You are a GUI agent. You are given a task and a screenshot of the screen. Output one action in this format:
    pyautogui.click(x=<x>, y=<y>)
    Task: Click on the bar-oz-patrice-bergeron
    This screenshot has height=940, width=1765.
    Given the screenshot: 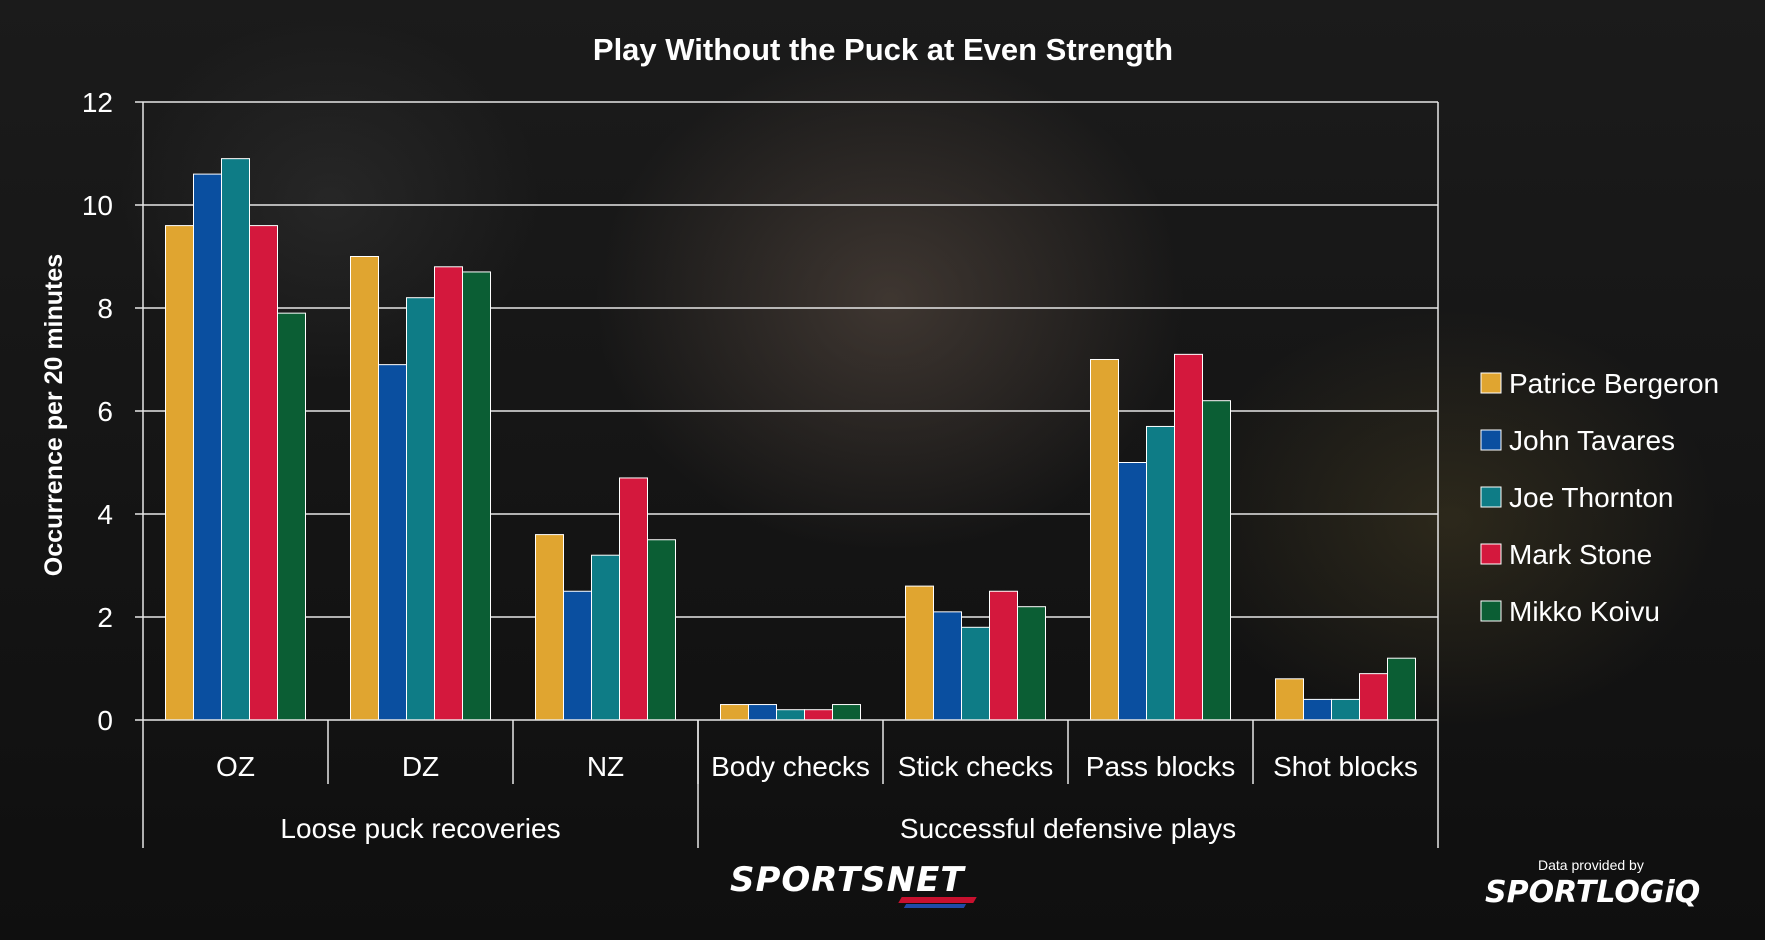 What is the action you would take?
    pyautogui.click(x=179, y=473)
    